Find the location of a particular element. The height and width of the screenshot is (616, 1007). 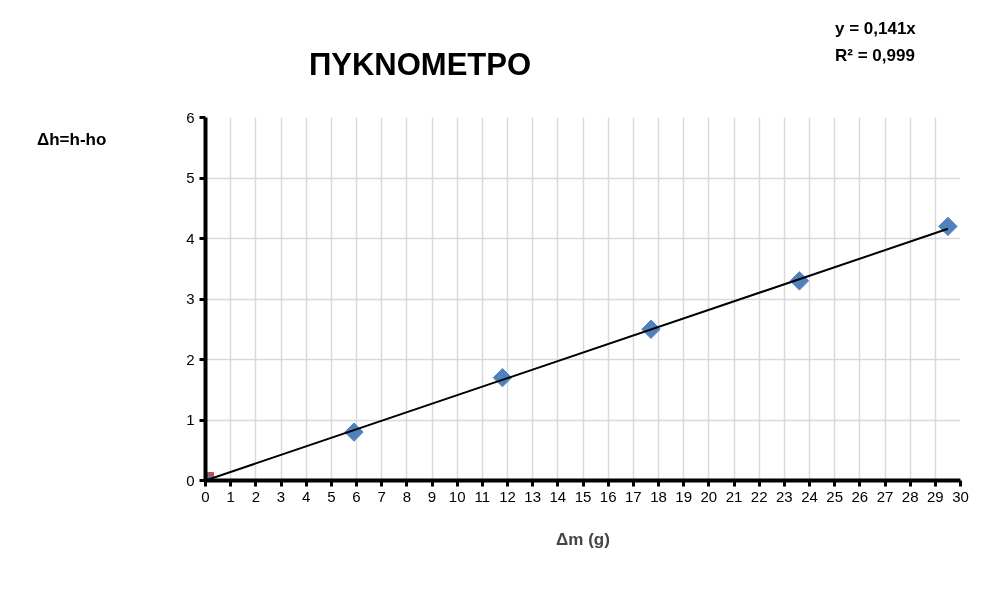

x-tick-label: 16 is located at coordinates (608, 496).